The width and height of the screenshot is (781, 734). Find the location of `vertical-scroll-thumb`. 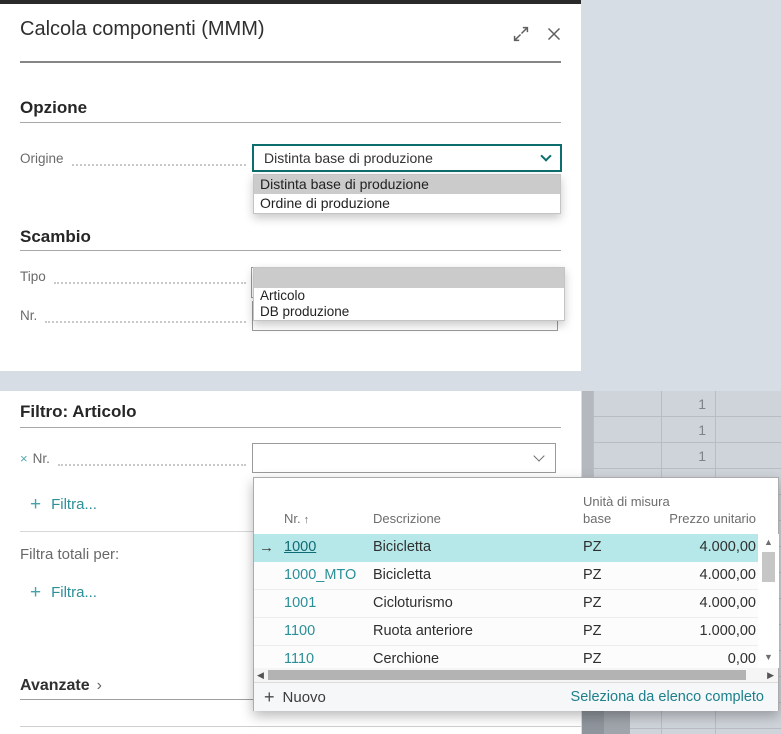

vertical-scroll-thumb is located at coordinates (768, 567).